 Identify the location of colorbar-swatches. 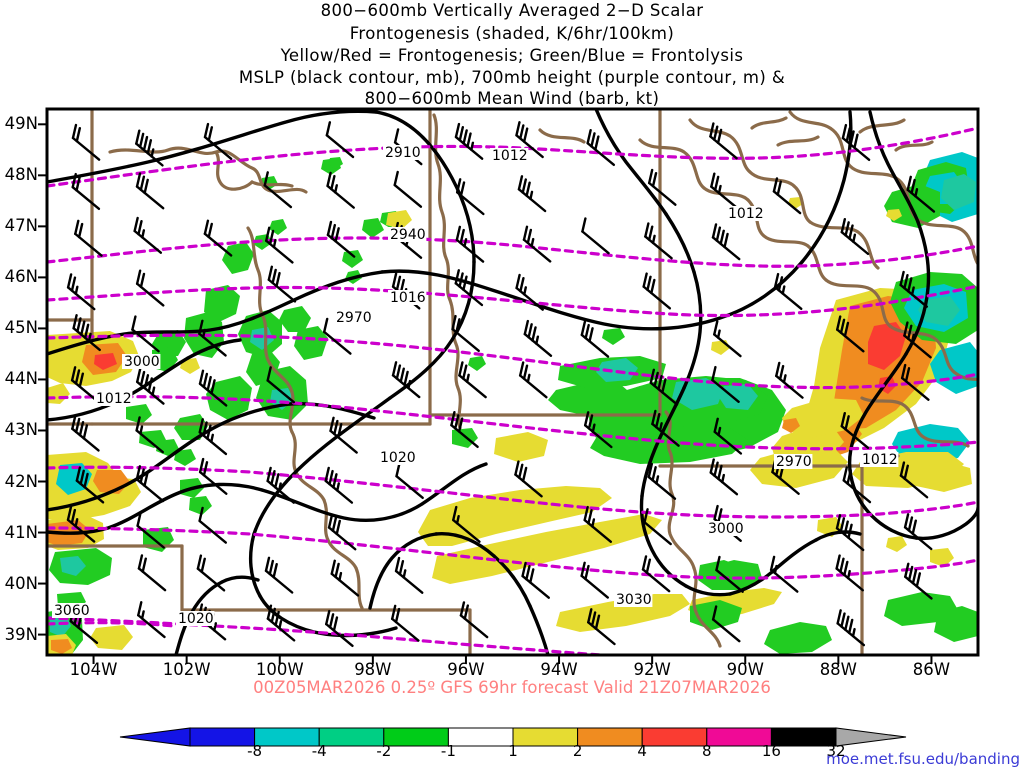
(513, 737).